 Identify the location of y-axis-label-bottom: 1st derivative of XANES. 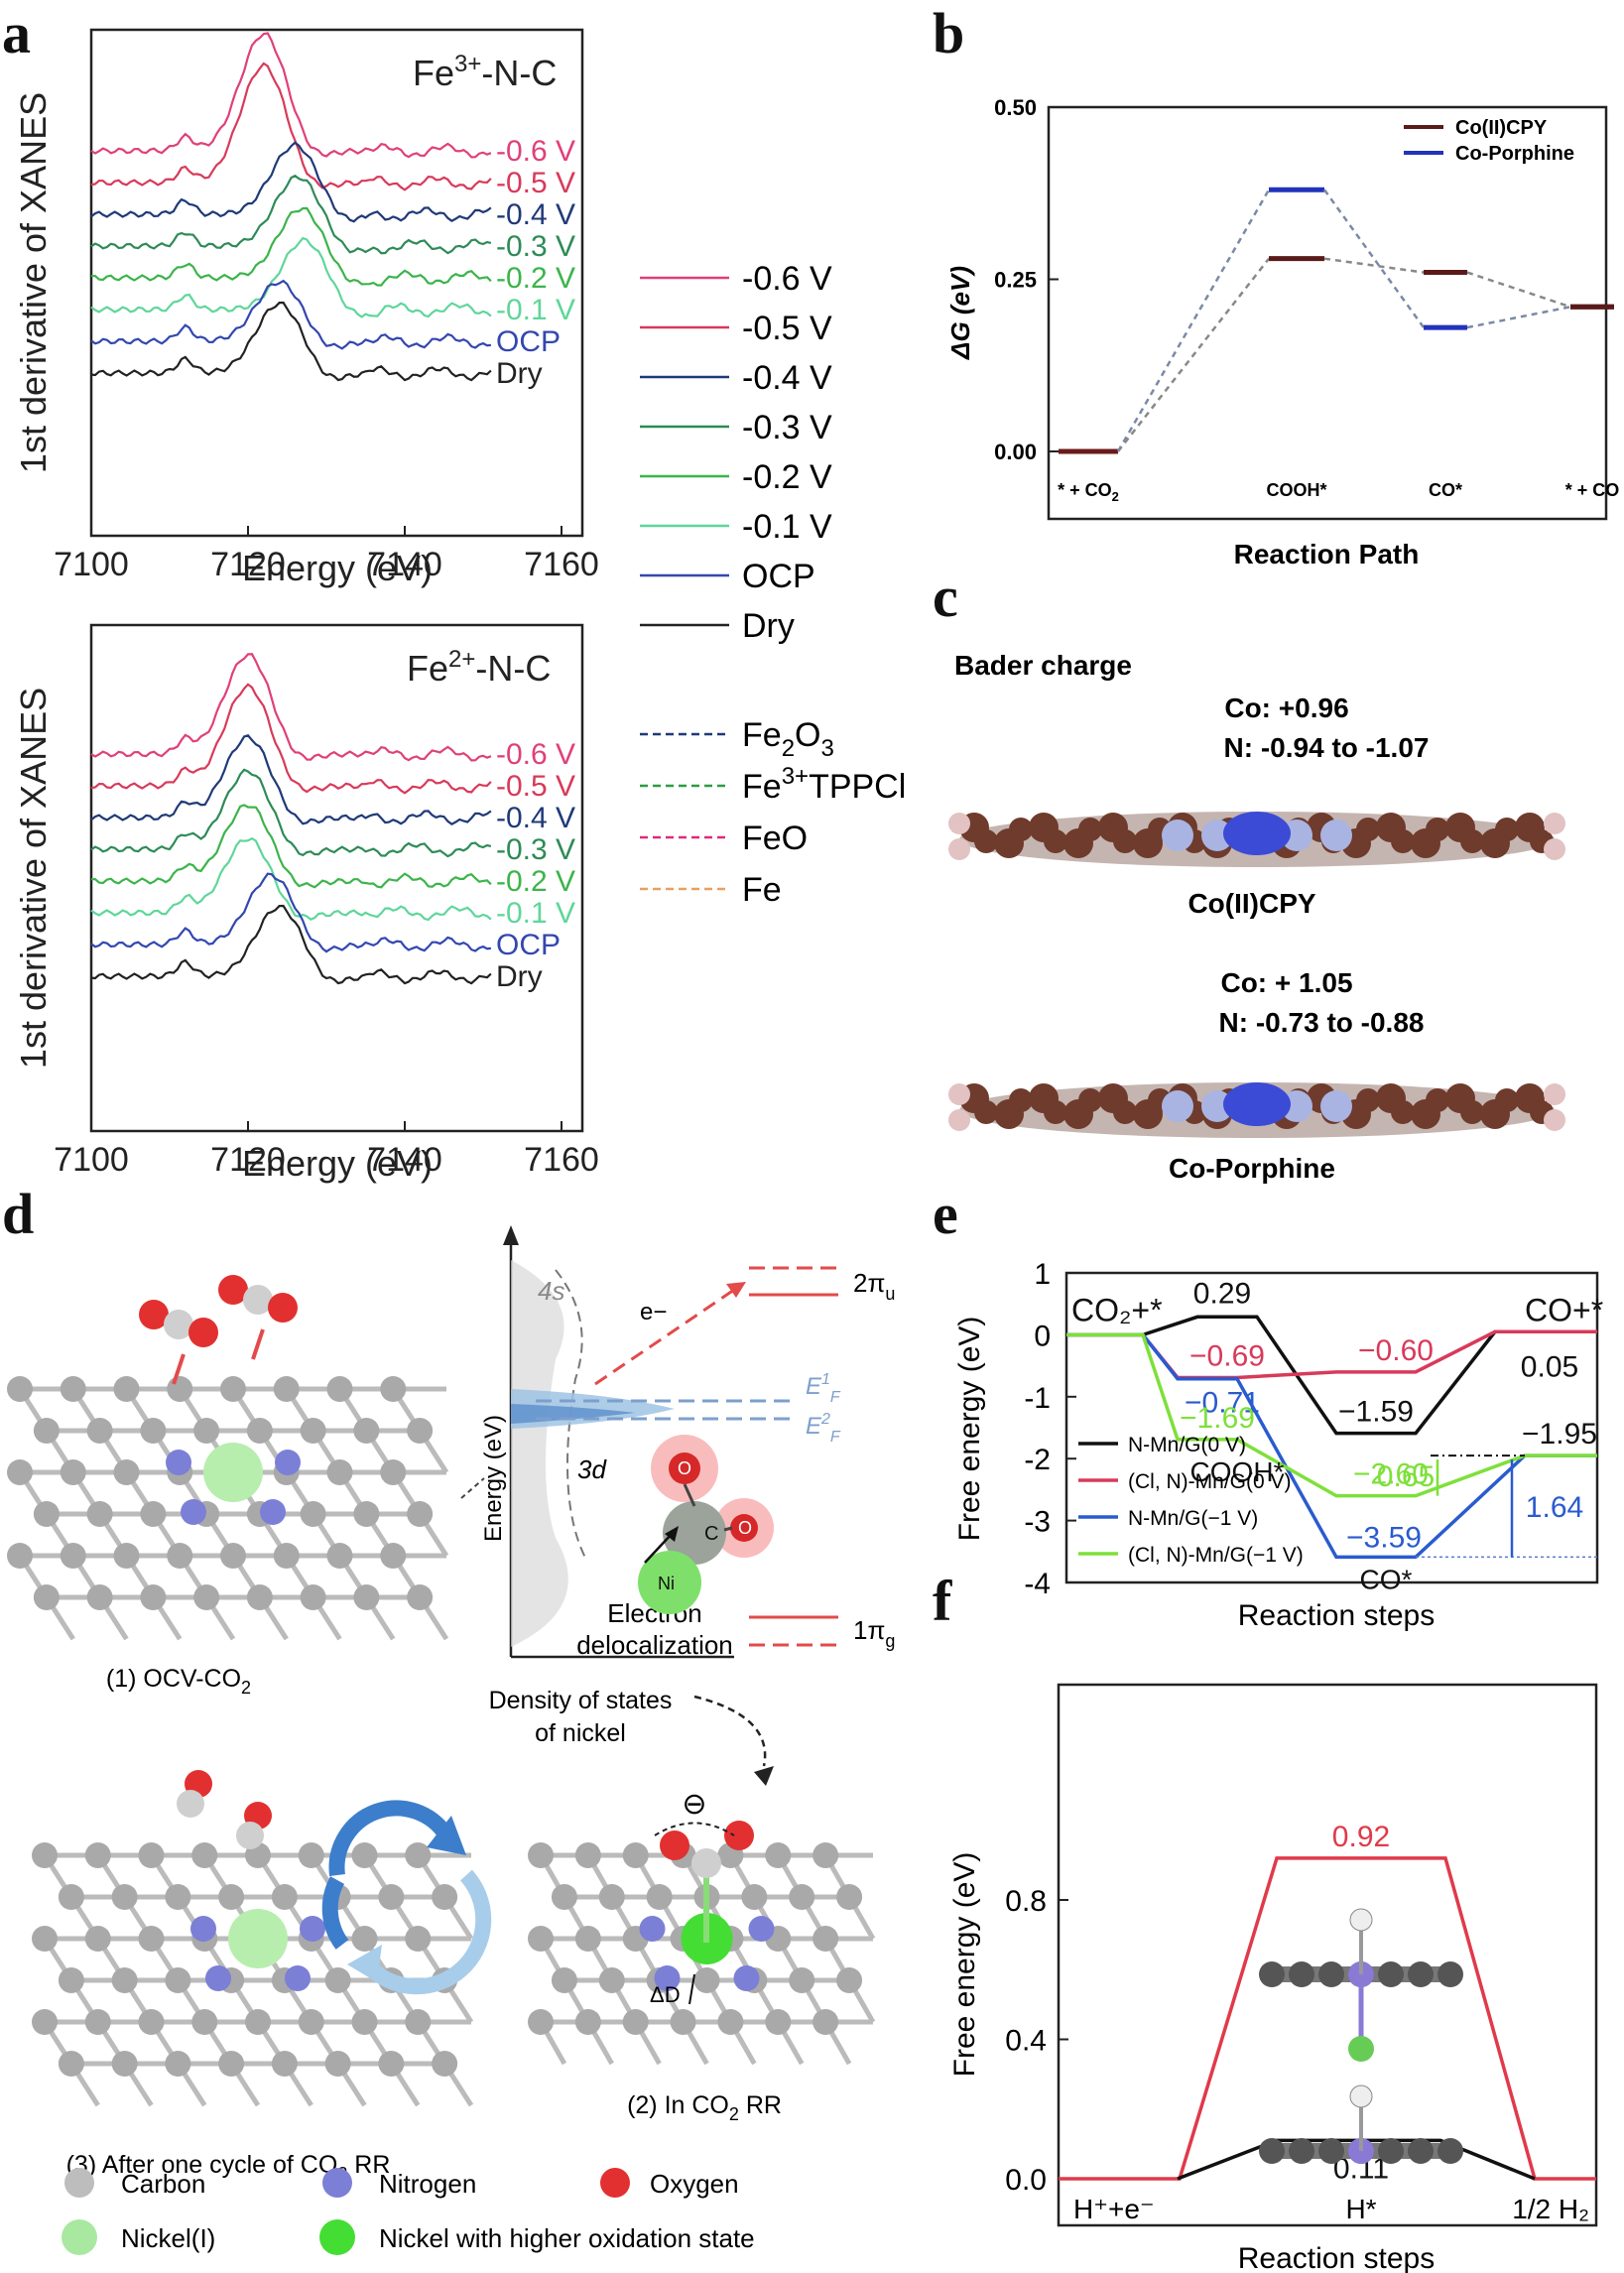
(33, 878).